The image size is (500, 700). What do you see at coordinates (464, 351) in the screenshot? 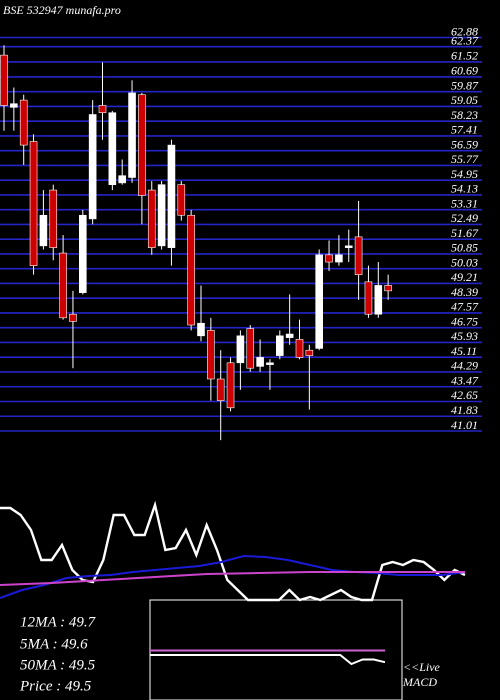
I see `y-tick-label: 45.11` at bounding box center [464, 351].